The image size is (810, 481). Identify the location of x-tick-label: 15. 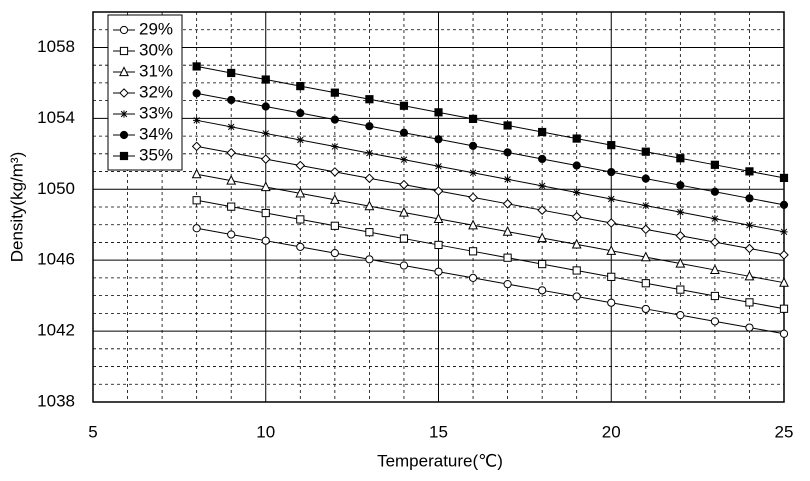
(438, 431).